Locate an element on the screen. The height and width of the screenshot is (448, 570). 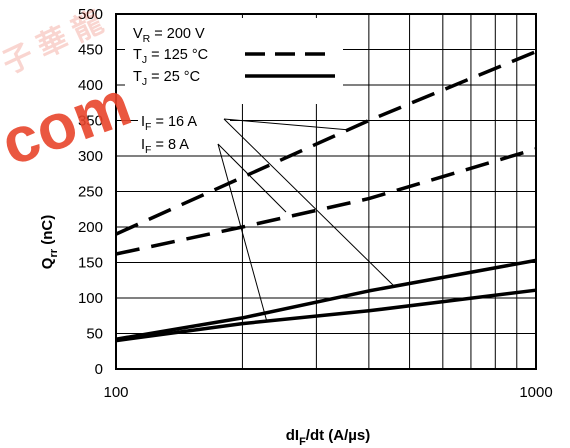
y-tick-label: 300 is located at coordinates (90, 156).